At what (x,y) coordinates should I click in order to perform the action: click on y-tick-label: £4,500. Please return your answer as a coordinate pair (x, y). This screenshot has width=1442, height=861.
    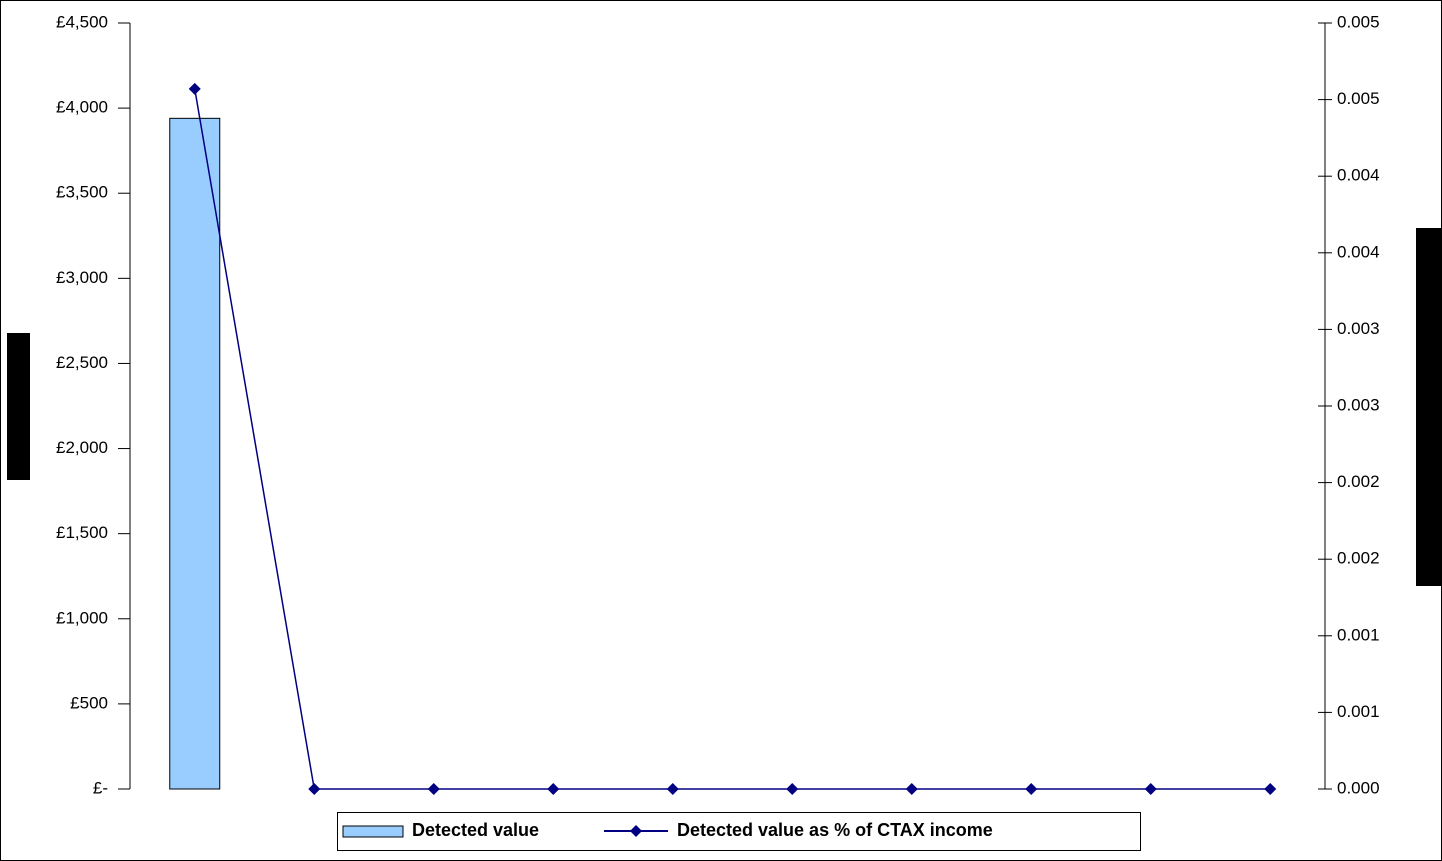
    Looking at the image, I should click on (82, 21).